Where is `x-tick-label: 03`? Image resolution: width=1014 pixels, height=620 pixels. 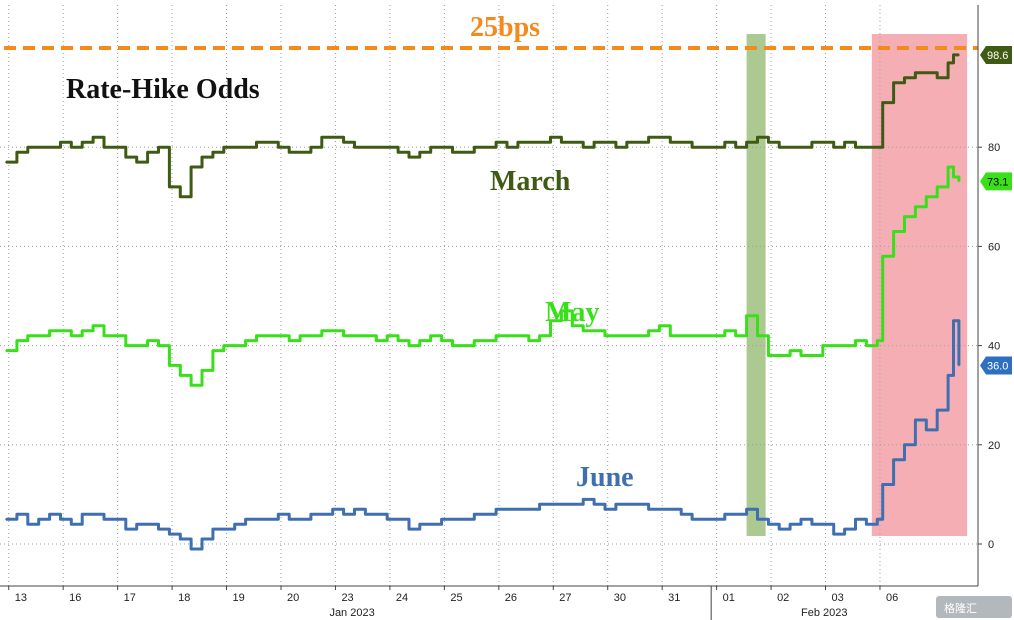
x-tick-label: 03 is located at coordinates (838, 598).